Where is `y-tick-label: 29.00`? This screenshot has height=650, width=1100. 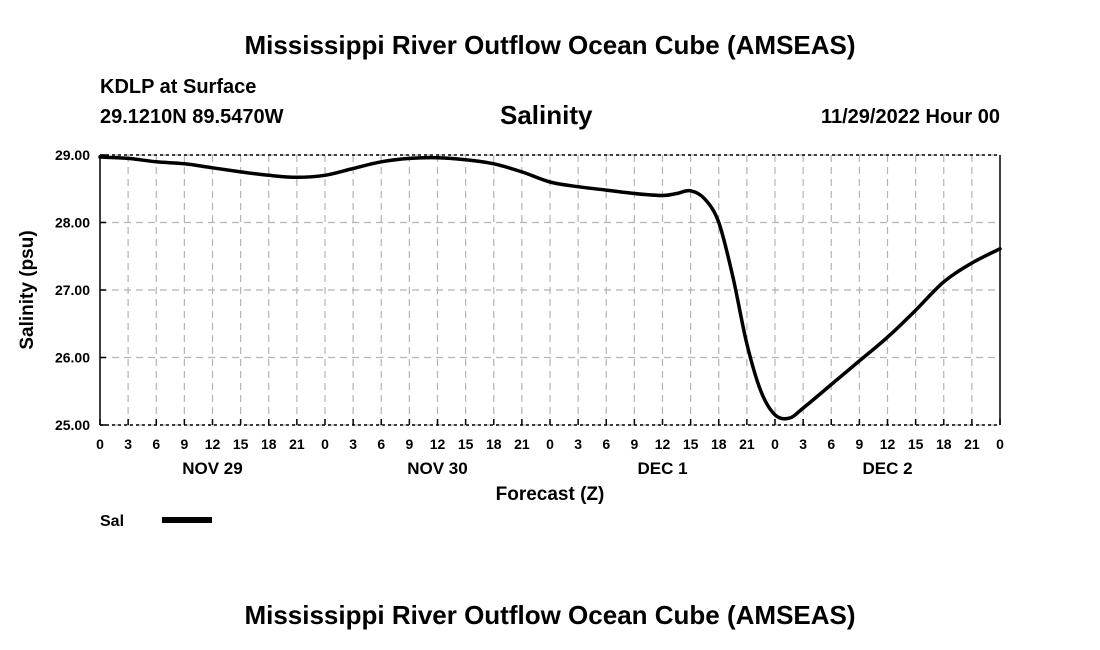 y-tick-label: 29.00 is located at coordinates (72, 155).